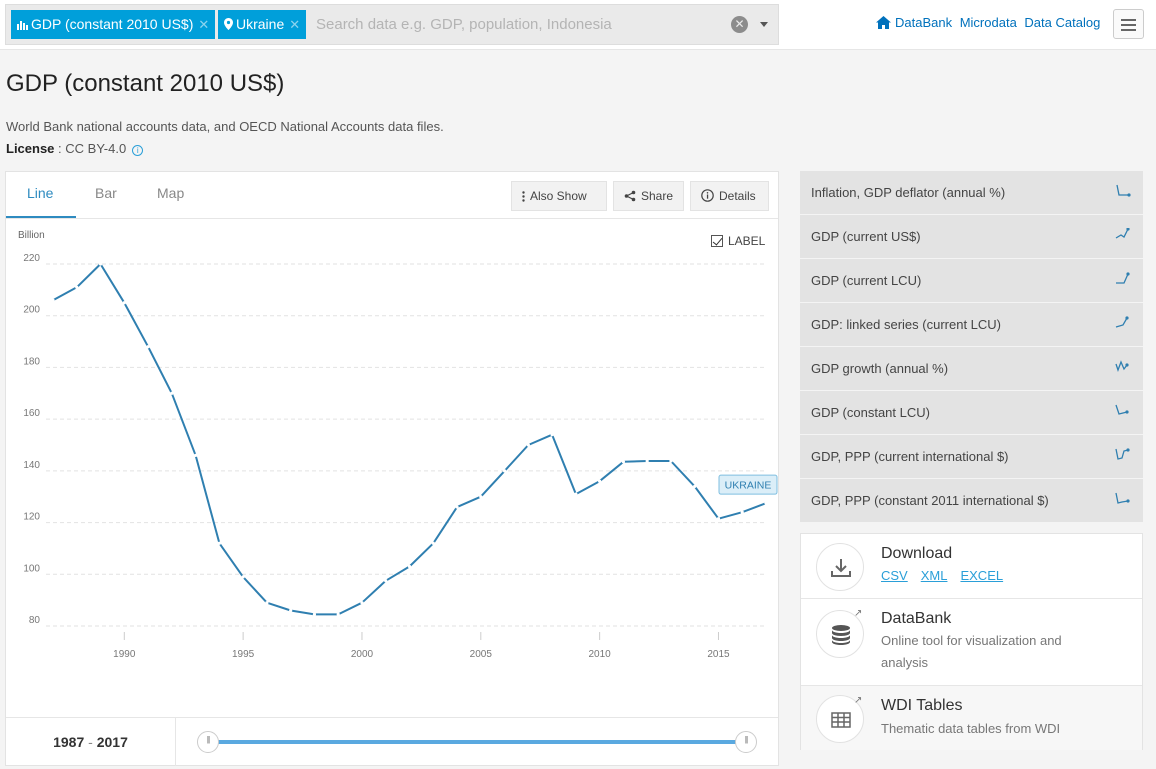 Image resolution: width=1156 pixels, height=769 pixels. Describe the element at coordinates (22, 25) in the screenshot. I see `bar-chart-icon` at that location.